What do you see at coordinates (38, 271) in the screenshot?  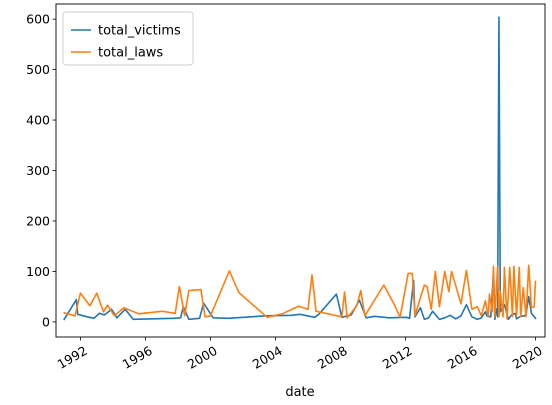 I see `y-tick-label: 100` at bounding box center [38, 271].